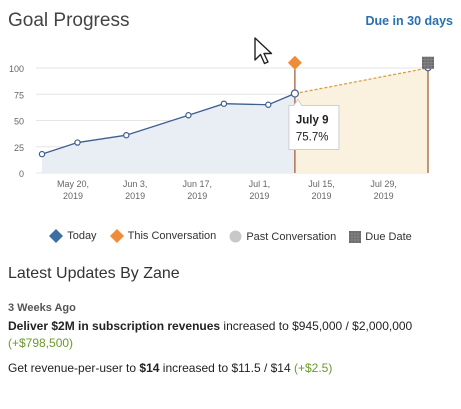 The image size is (461, 409). What do you see at coordinates (19, 148) in the screenshot?
I see `y-tick-label: 25` at bounding box center [19, 148].